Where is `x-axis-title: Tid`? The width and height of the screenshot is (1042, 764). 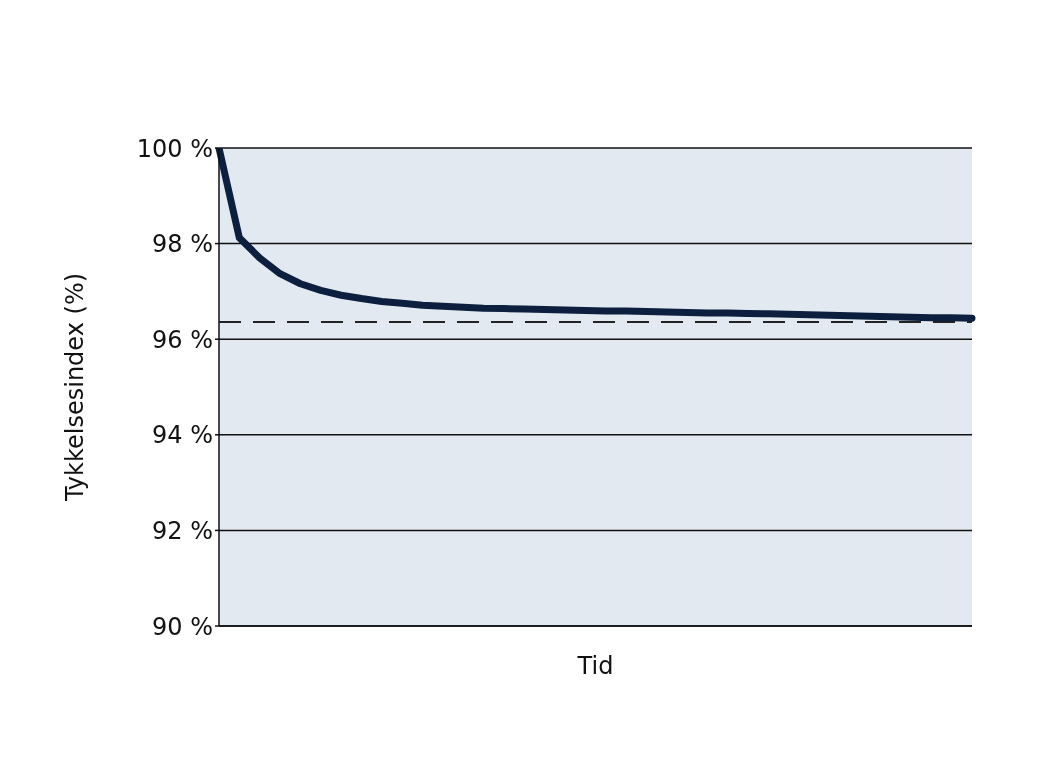
x-axis-title: Tid is located at coordinates (595, 666).